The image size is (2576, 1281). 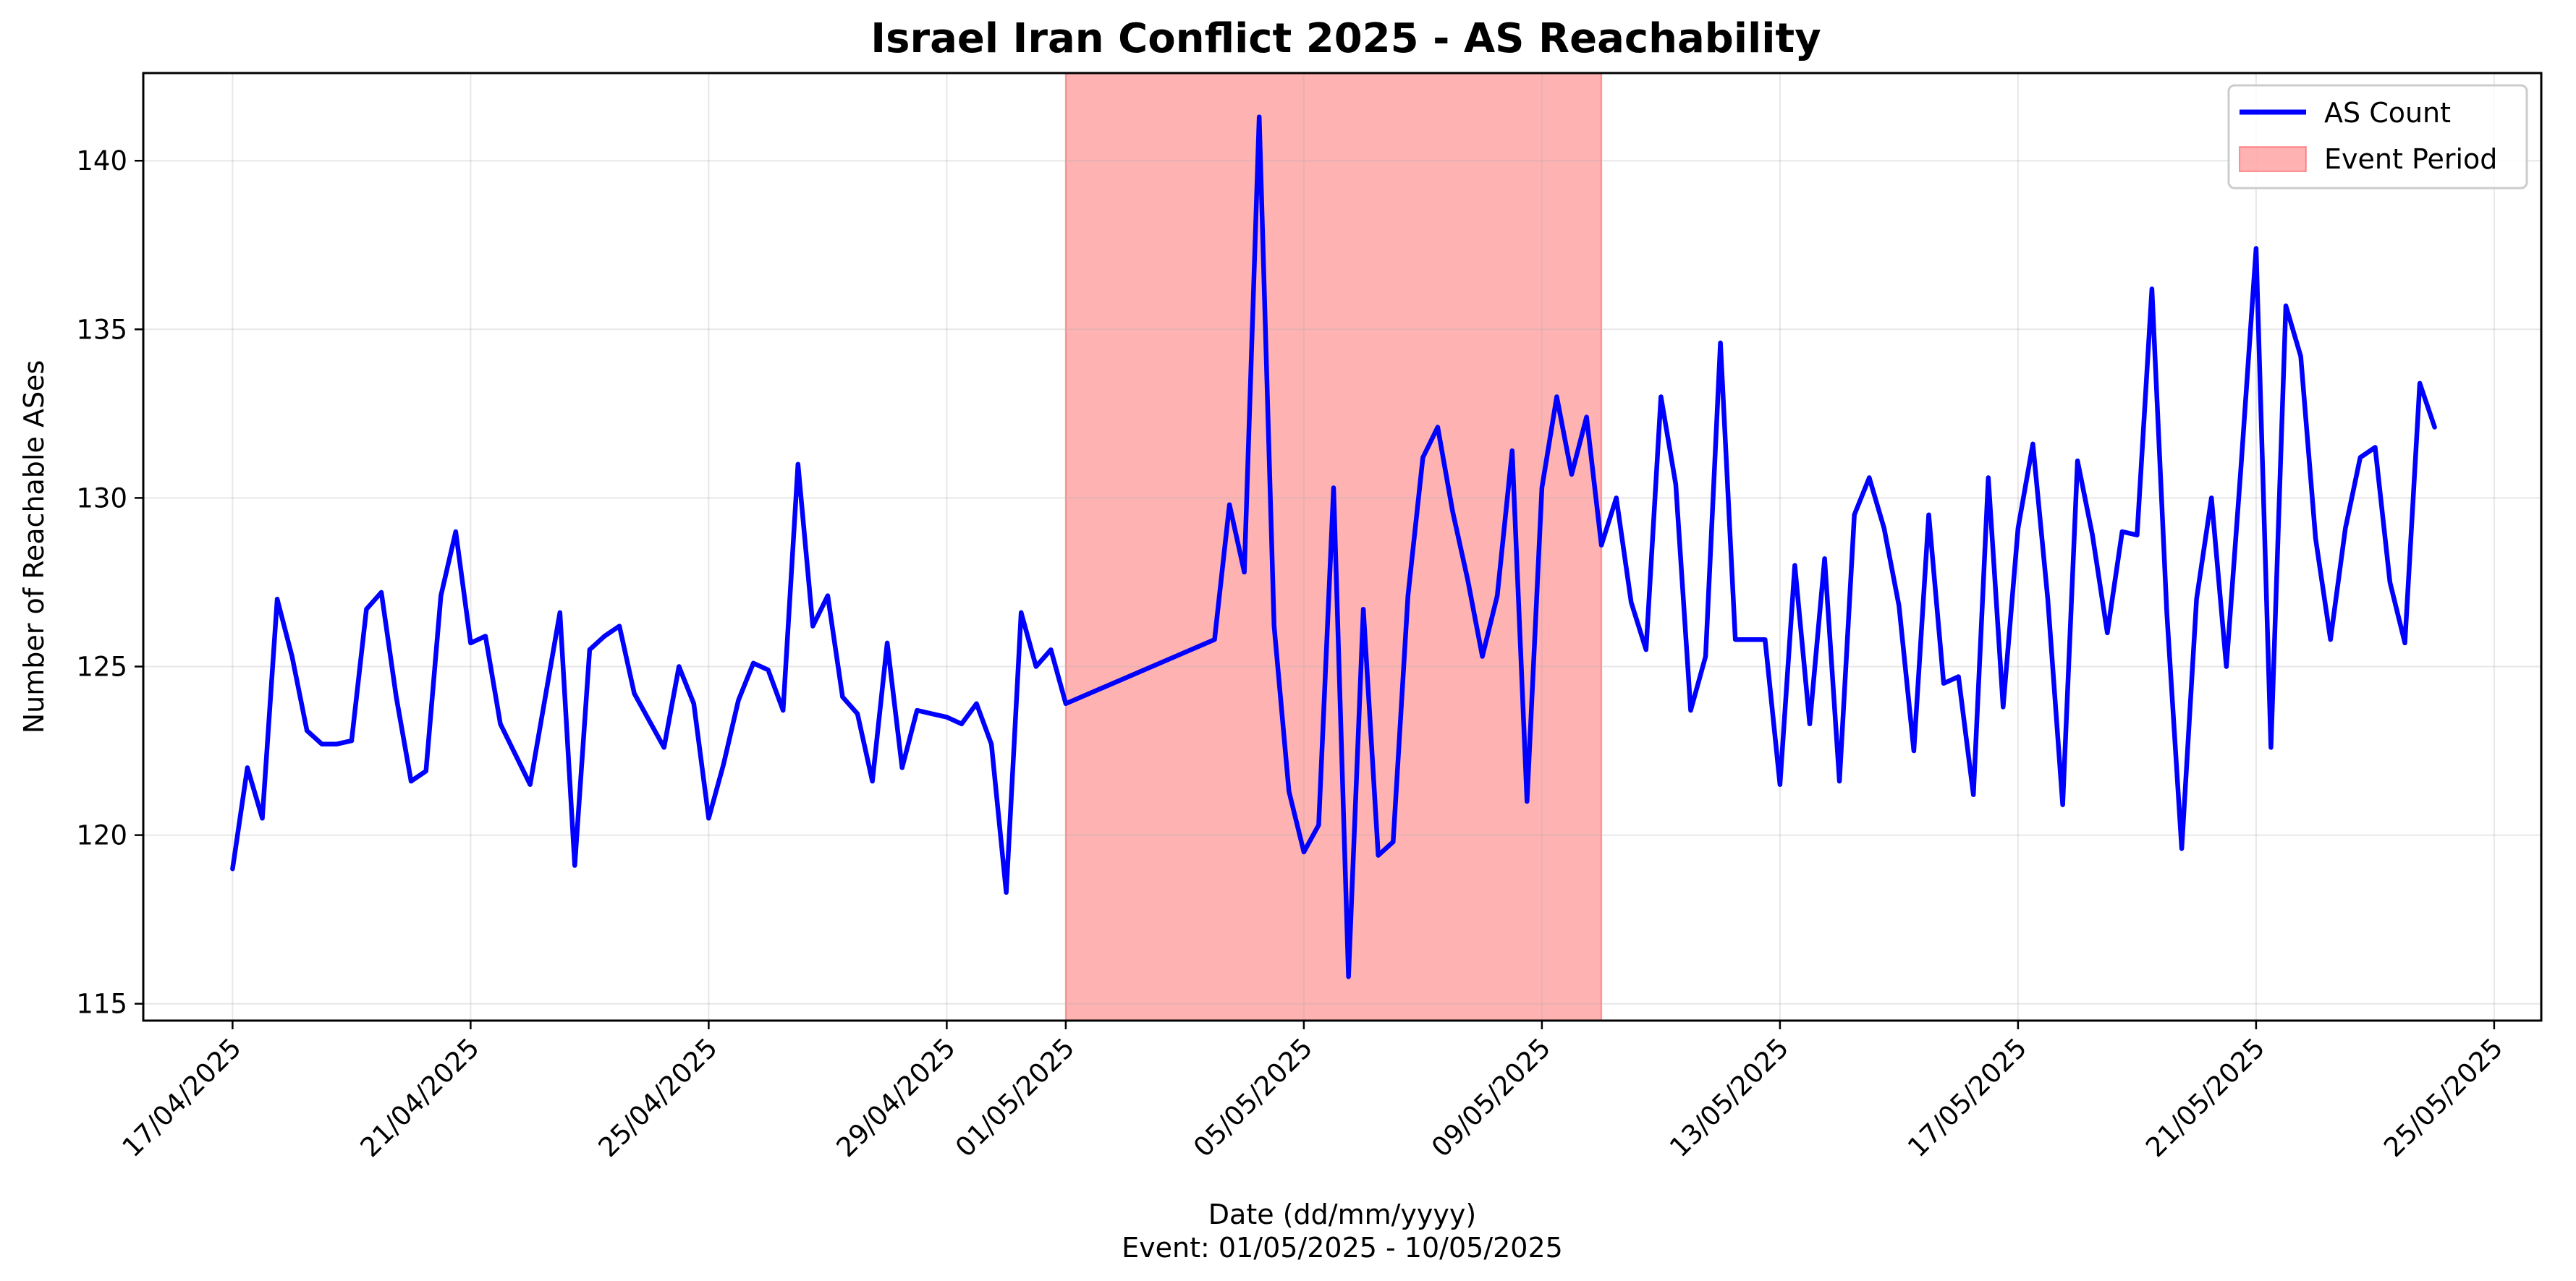 I want to click on y-tick-label: 135, so click(x=101, y=329).